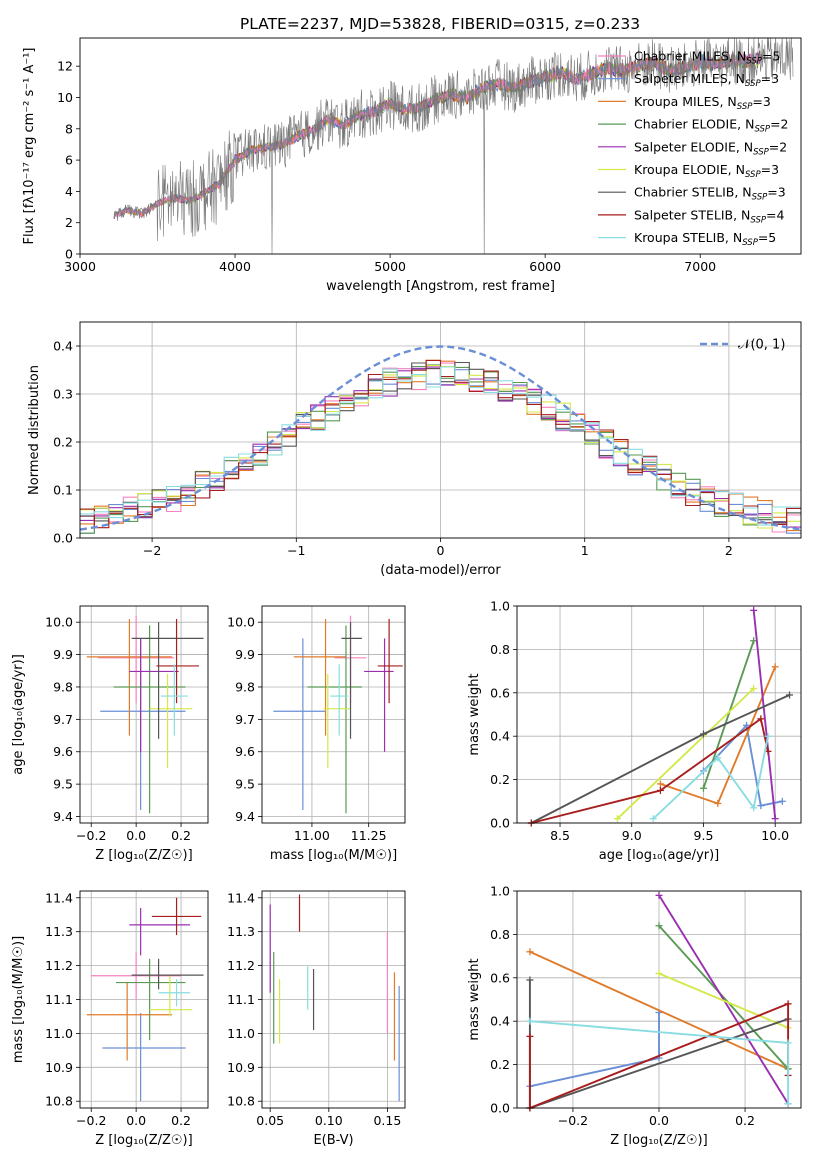 This screenshot has height=1170, width=819. I want to click on legend-label-salpeter_miles: Salpeter MILES, NSSP=3, so click(706, 80).